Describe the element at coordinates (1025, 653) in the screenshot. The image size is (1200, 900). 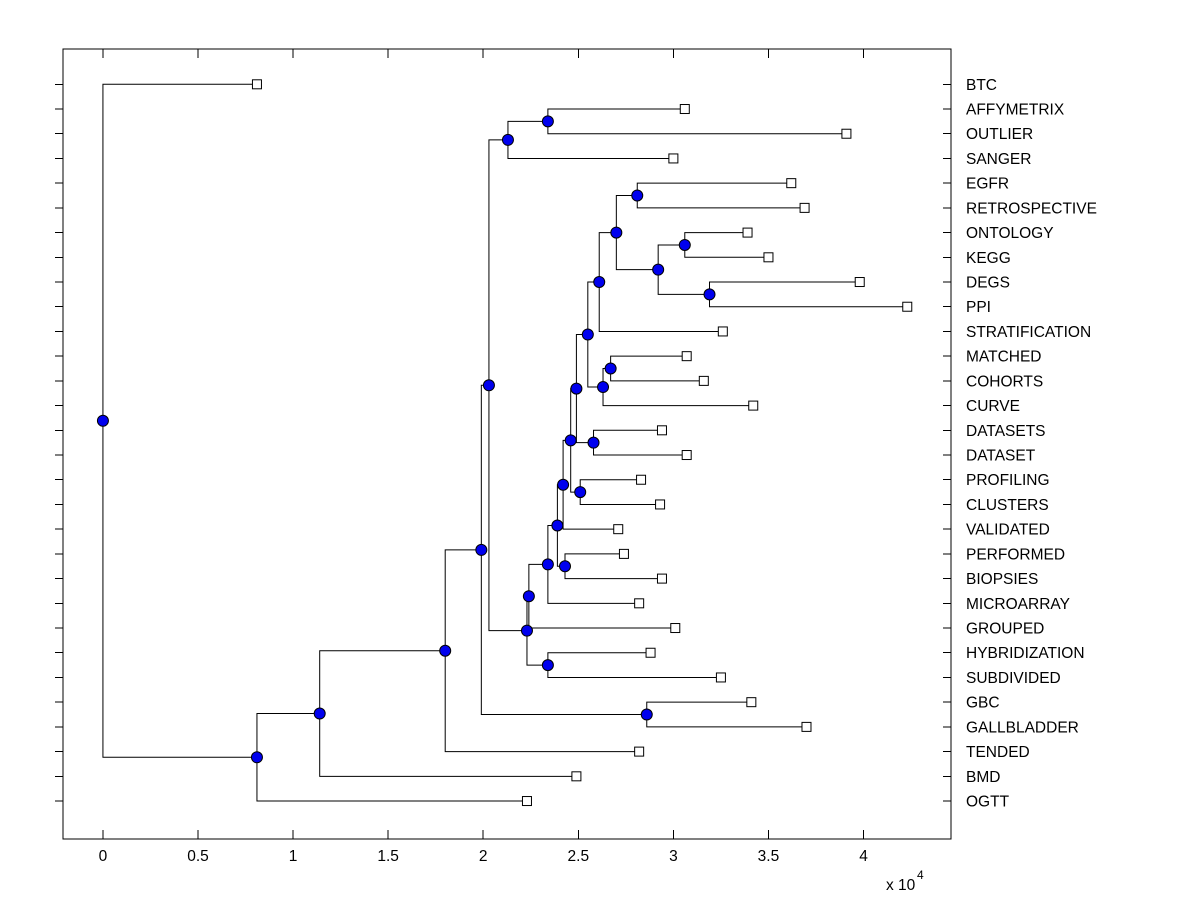
I see `leaf-label: HYBRIDIZATION` at that location.